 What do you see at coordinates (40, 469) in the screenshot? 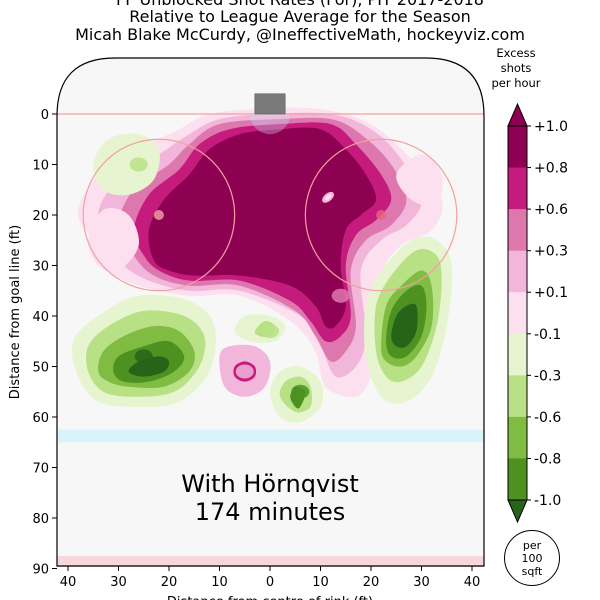
I see `y-tick-label-7: 70` at bounding box center [40, 469].